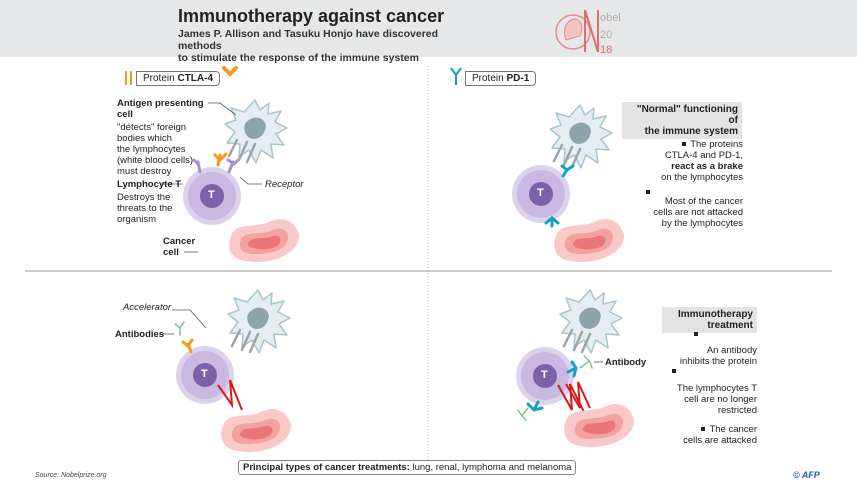  What do you see at coordinates (195, 78) in the screenshot?
I see `tag-name: CTLA-4` at bounding box center [195, 78].